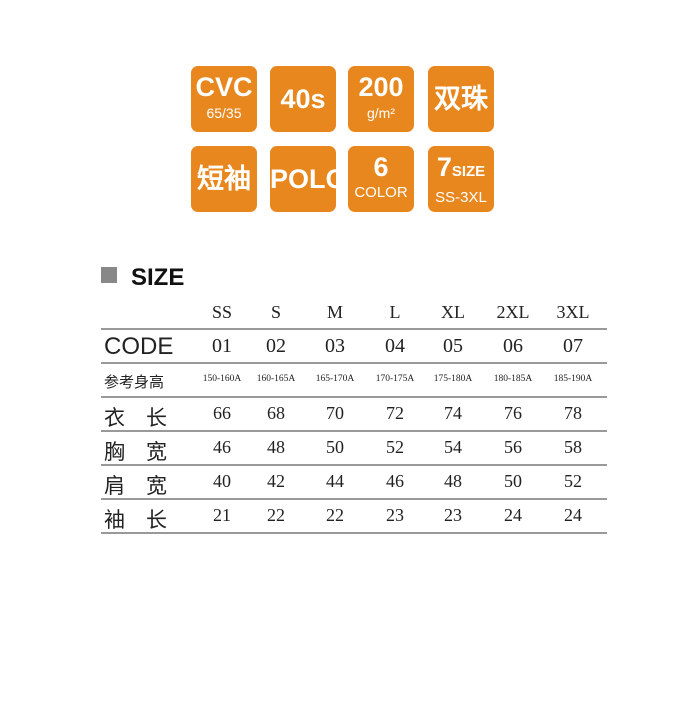 The height and width of the screenshot is (704, 700). What do you see at coordinates (276, 379) in the screenshot?
I see `table-cell: 160-165A` at bounding box center [276, 379].